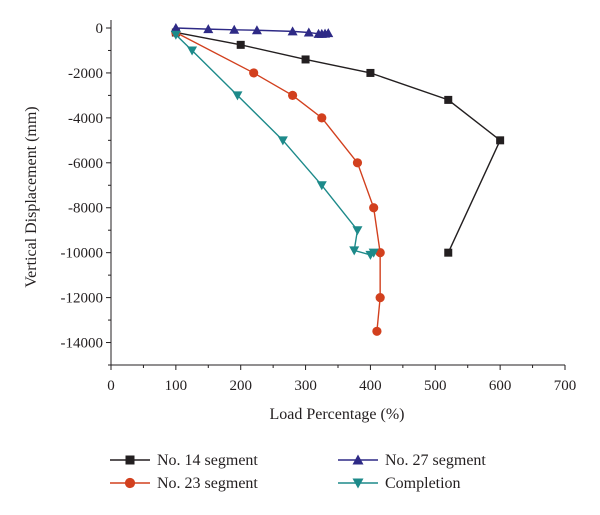  I want to click on x-tick-label: 200, so click(240, 386).